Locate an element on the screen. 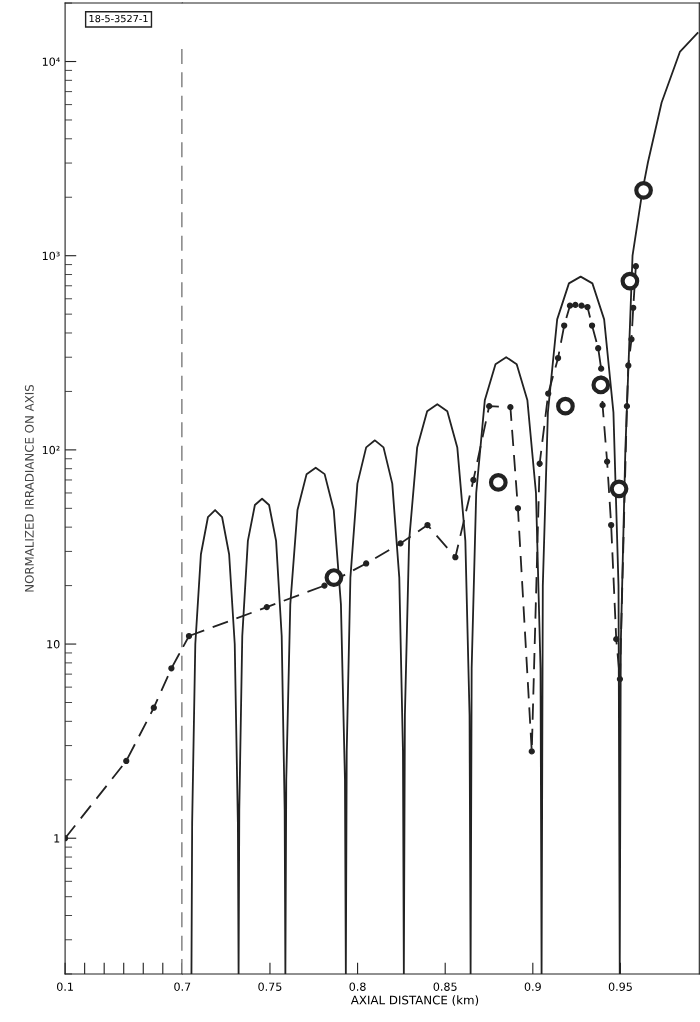  x-tick-label: 0.75 is located at coordinates (270, 986).